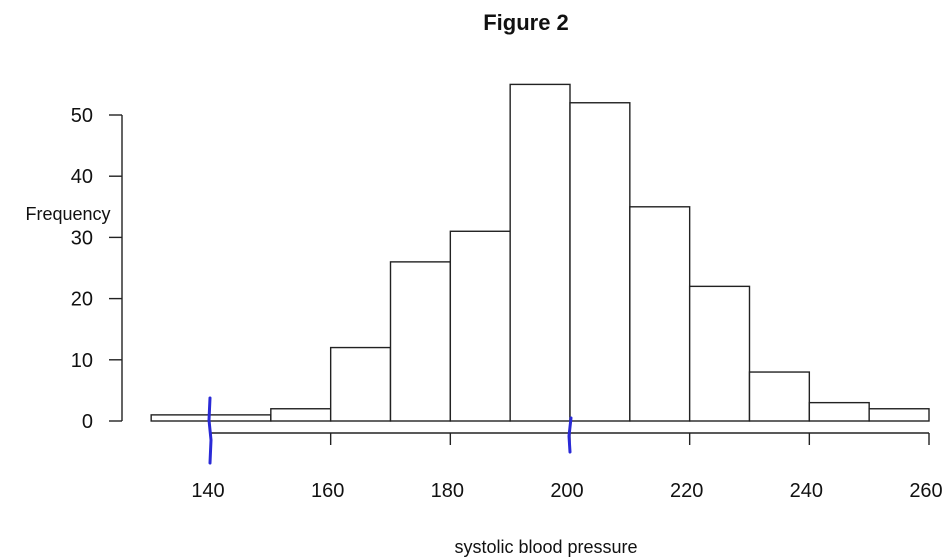  I want to click on annotation-marks, so click(390, 430).